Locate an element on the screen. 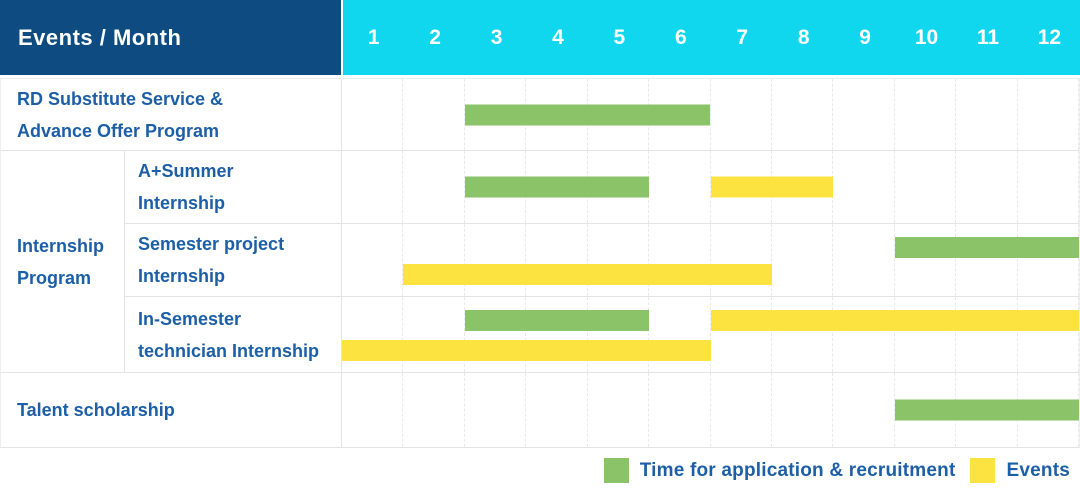 The width and height of the screenshot is (1080, 494). month-label-1: 1 is located at coordinates (373, 37).